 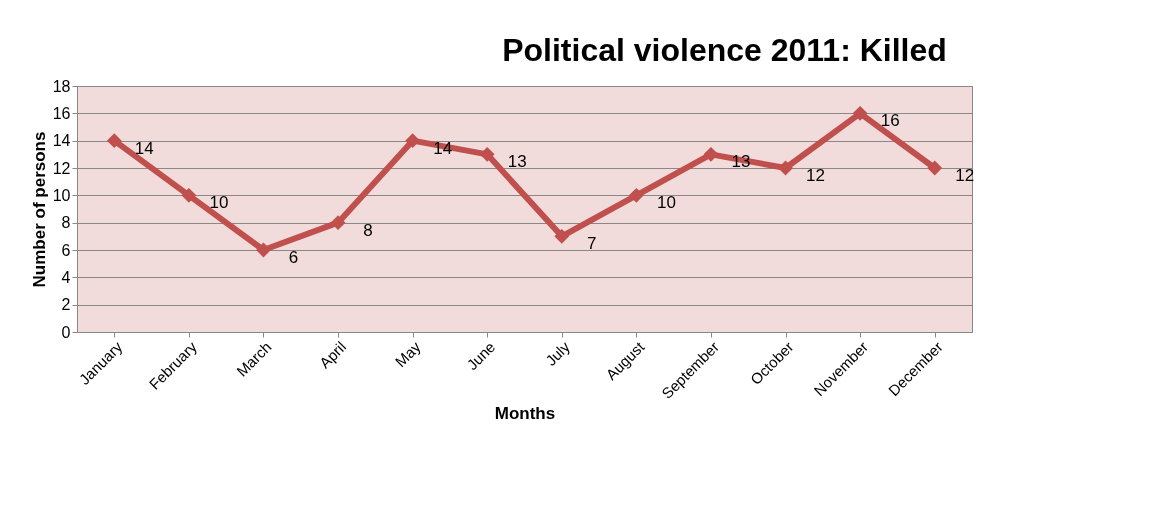 What do you see at coordinates (66, 223) in the screenshot?
I see `y-tick-label: 8` at bounding box center [66, 223].